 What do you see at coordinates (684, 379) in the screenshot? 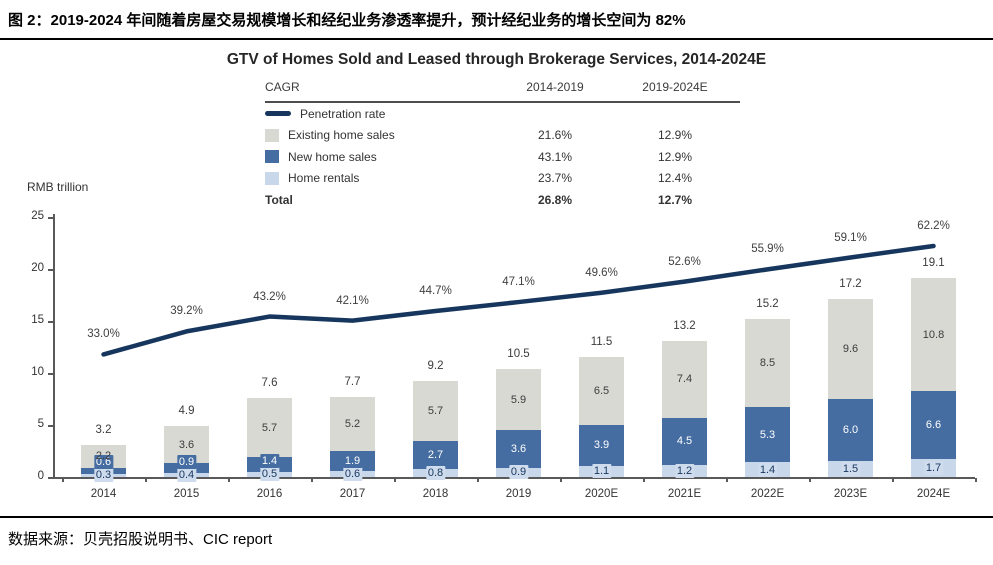
I see `value-label-existing-home-sales: 7.4` at bounding box center [684, 379].